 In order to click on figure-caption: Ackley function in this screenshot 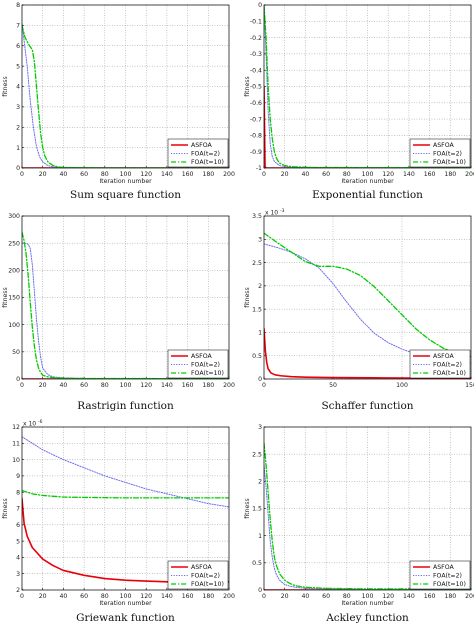, I will do `click(367, 618)`.